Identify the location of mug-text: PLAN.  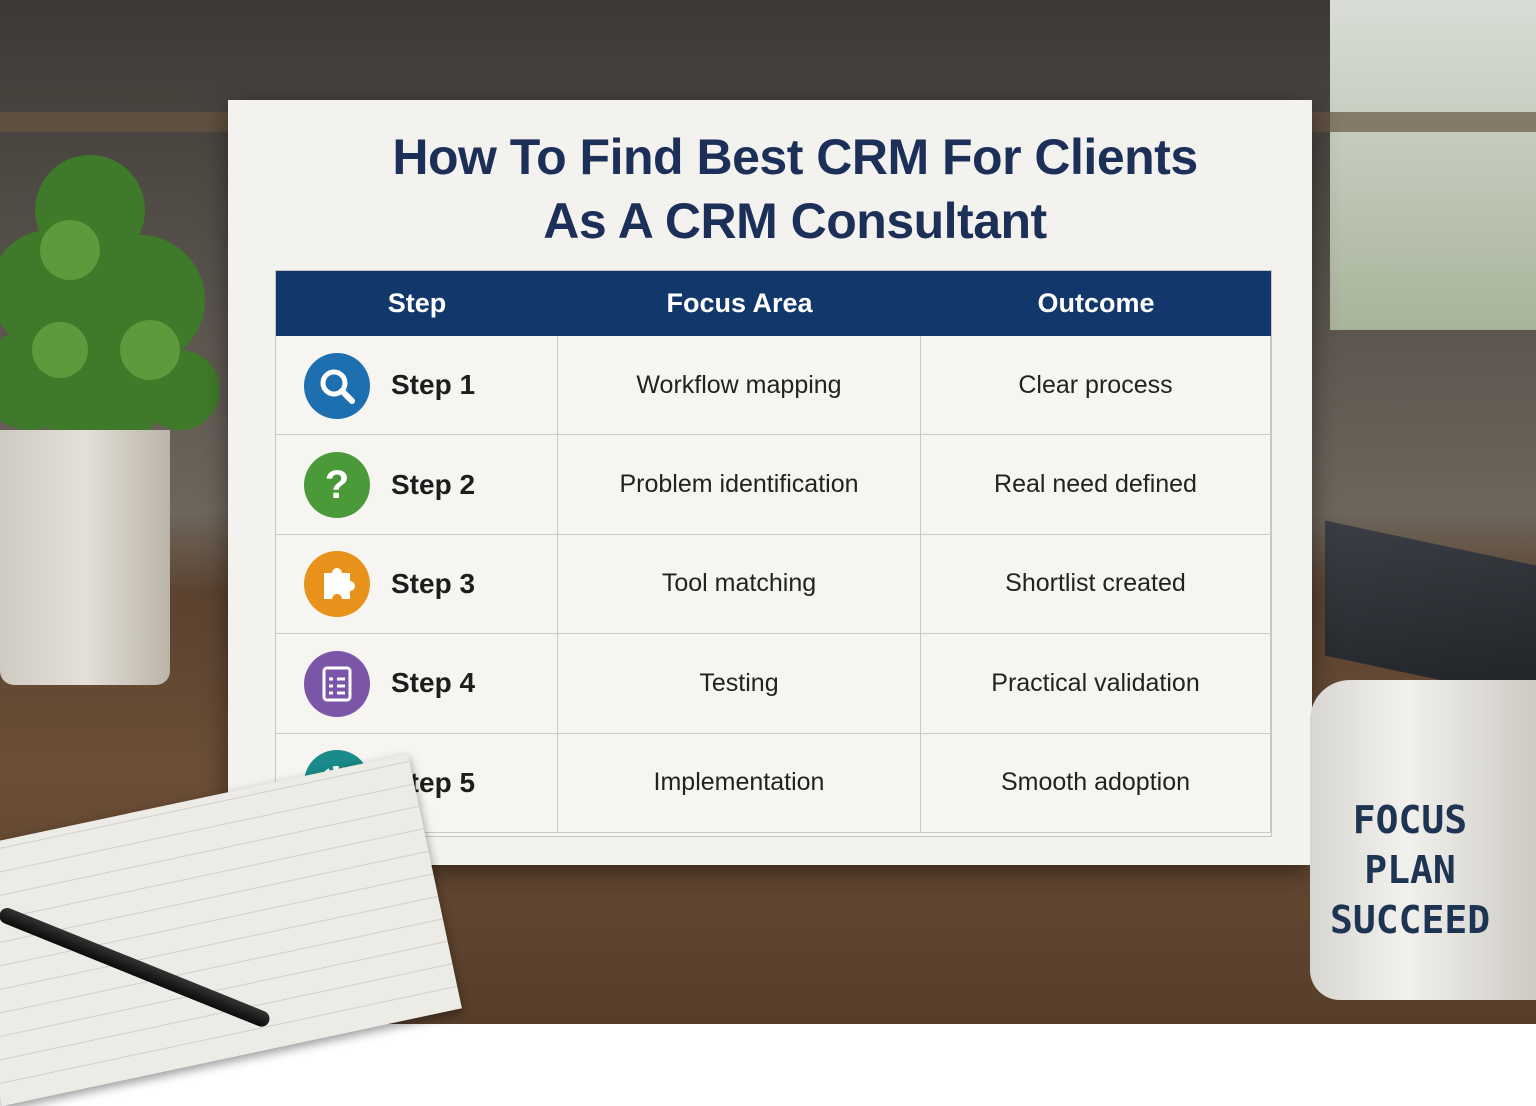
(1410, 870).